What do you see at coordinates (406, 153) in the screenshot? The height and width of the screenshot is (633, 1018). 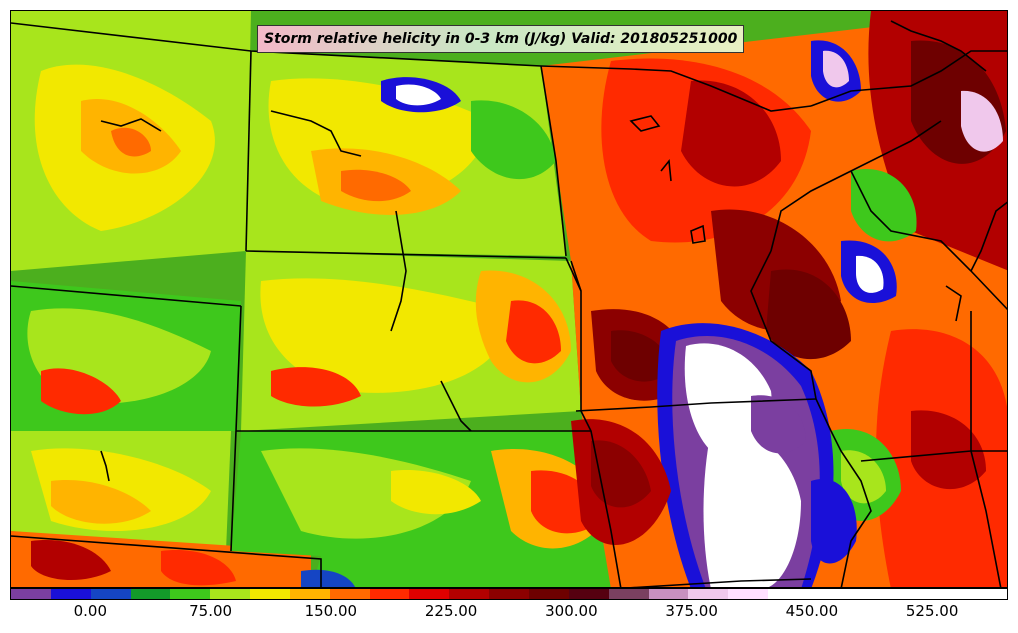 I see `field-north-plains` at bounding box center [406, 153].